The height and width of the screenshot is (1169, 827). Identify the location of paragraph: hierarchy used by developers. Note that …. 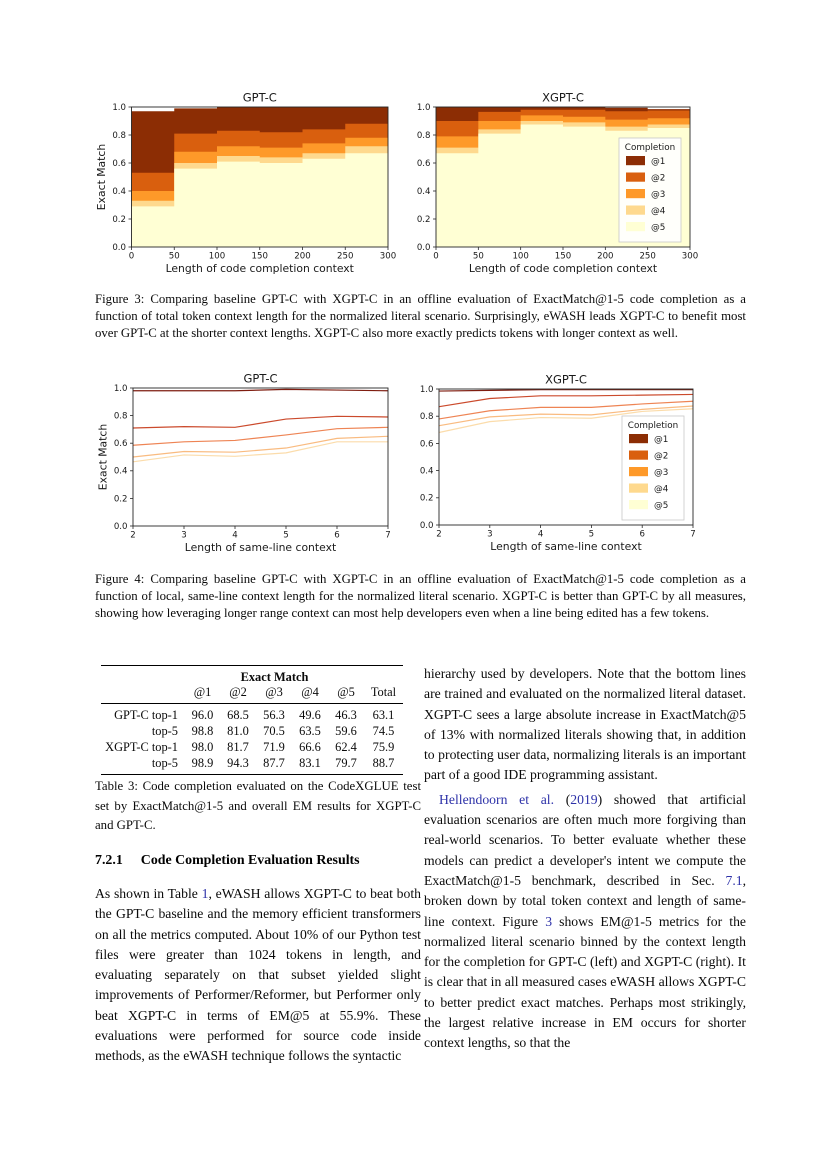
(585, 725).